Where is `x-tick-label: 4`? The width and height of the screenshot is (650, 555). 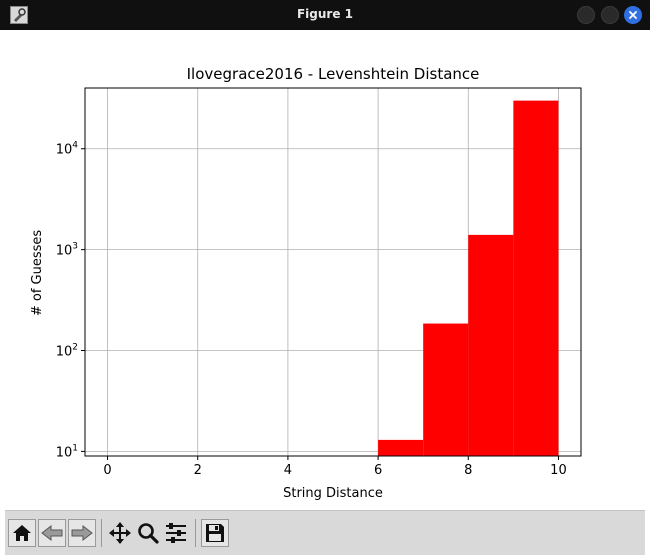
x-tick-label: 4 is located at coordinates (288, 470).